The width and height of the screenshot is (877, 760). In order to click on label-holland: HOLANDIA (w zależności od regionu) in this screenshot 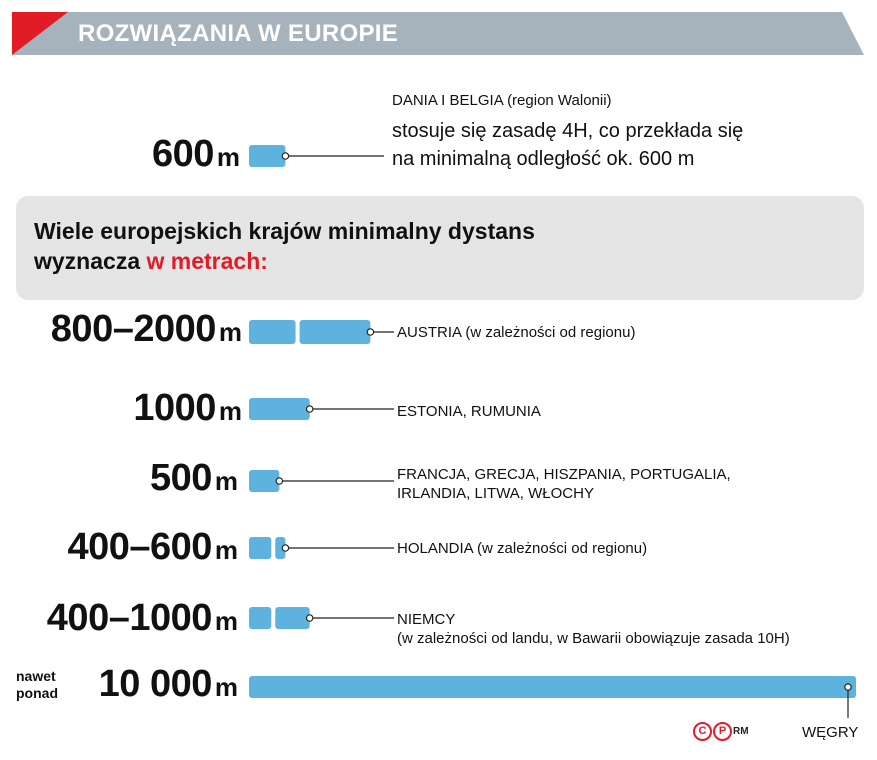, I will do `click(522, 548)`.